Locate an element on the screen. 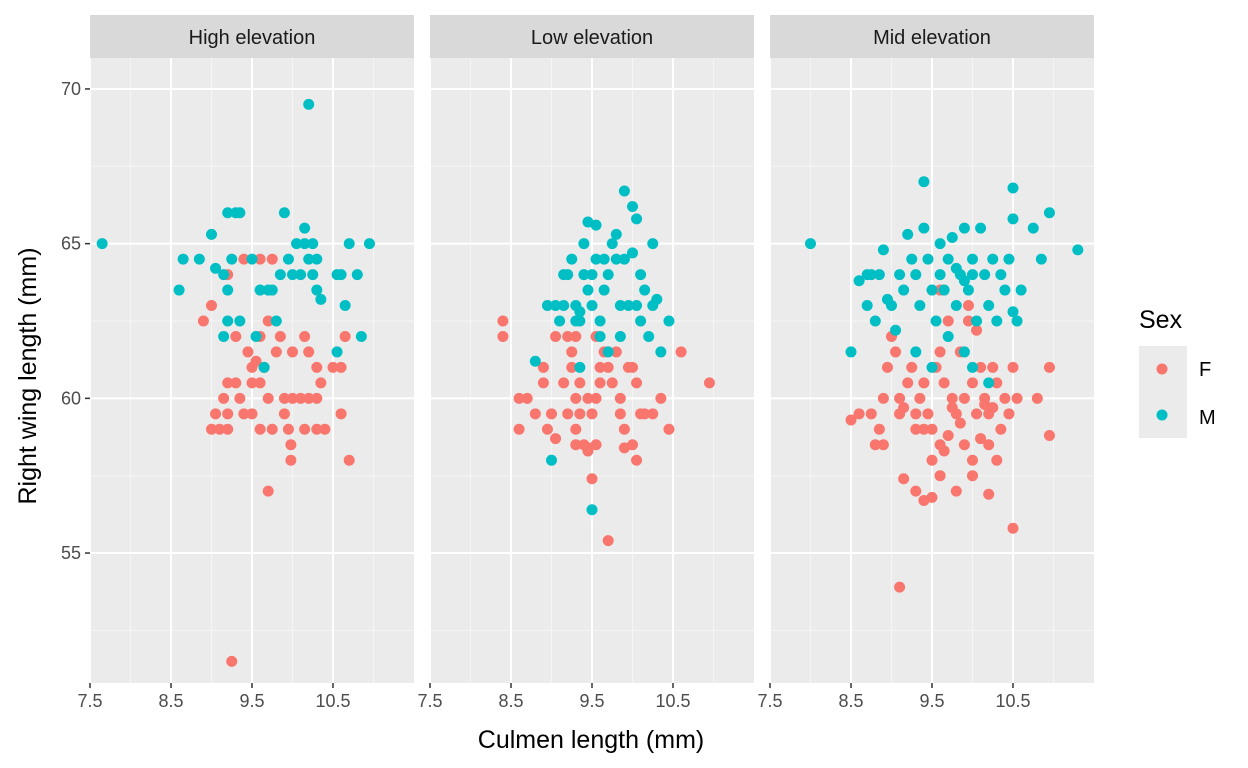 The width and height of the screenshot is (1248, 768). y-tick-label: 65 is located at coordinates (71, 244).